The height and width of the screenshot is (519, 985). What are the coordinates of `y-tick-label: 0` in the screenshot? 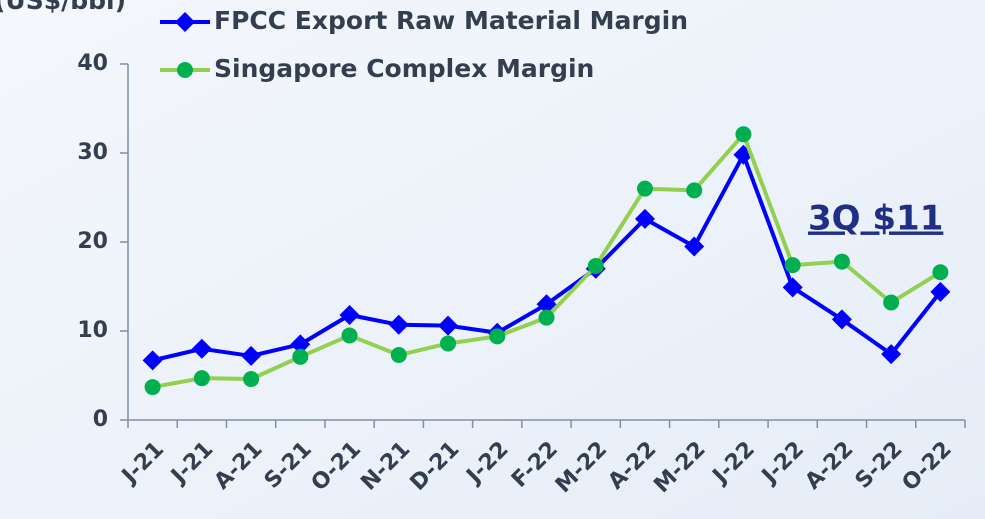 It's located at (100, 419).